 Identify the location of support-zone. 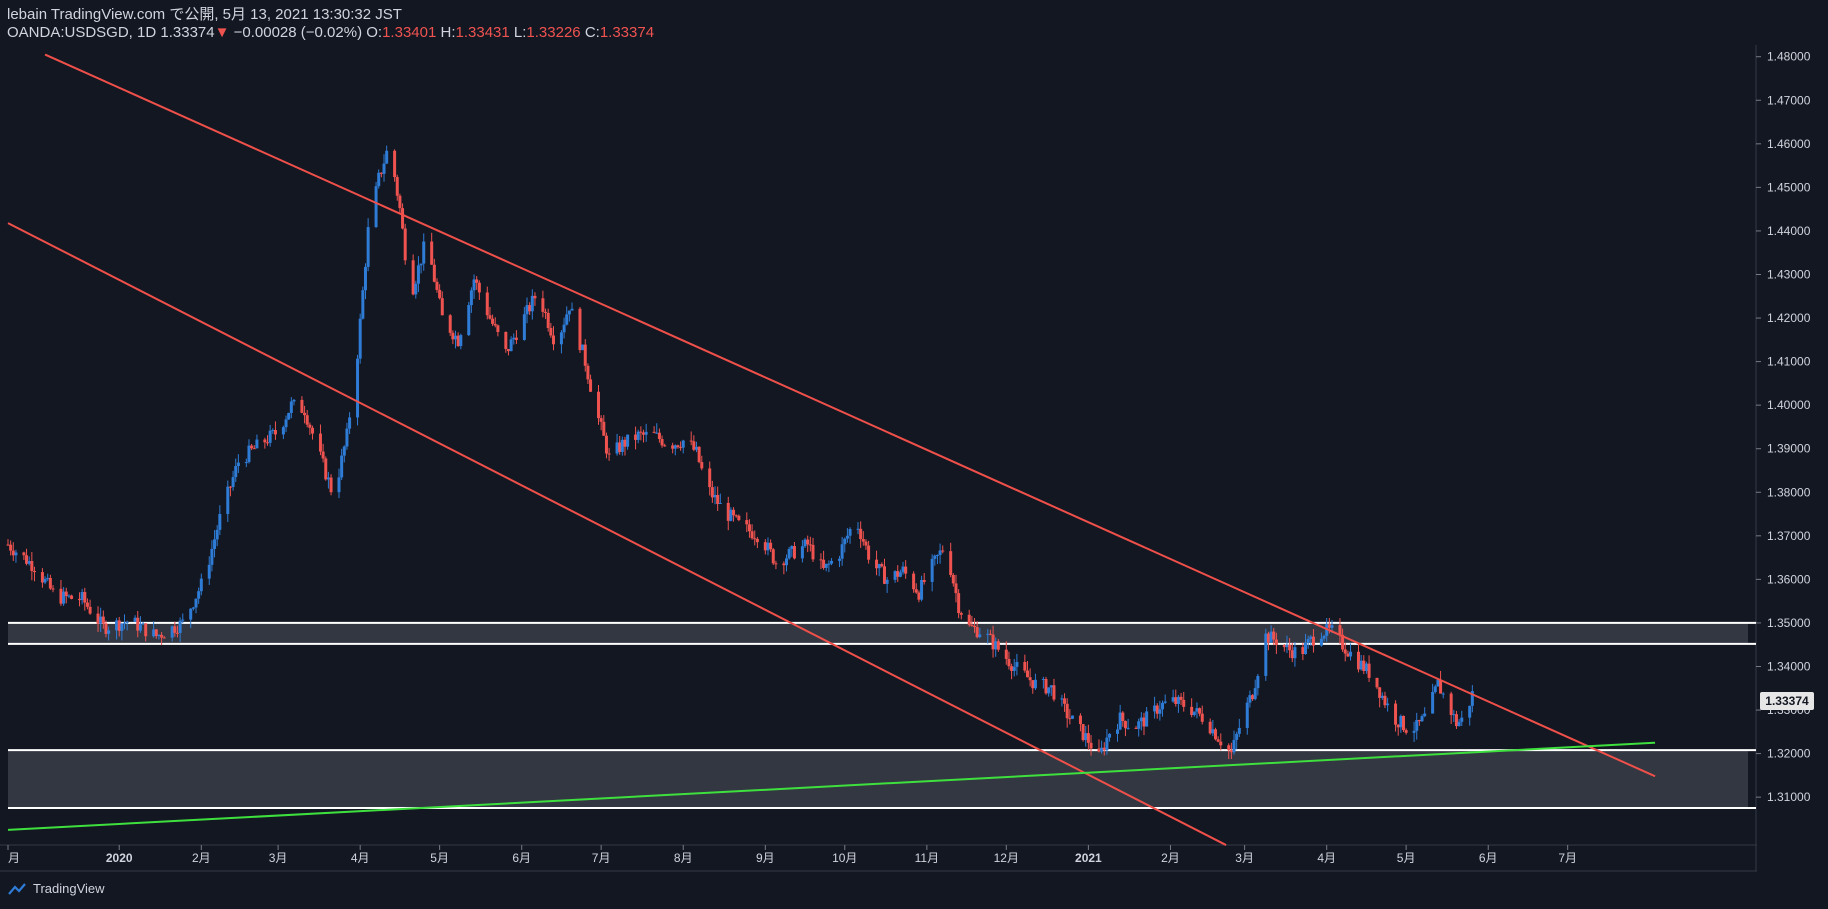
(878, 779).